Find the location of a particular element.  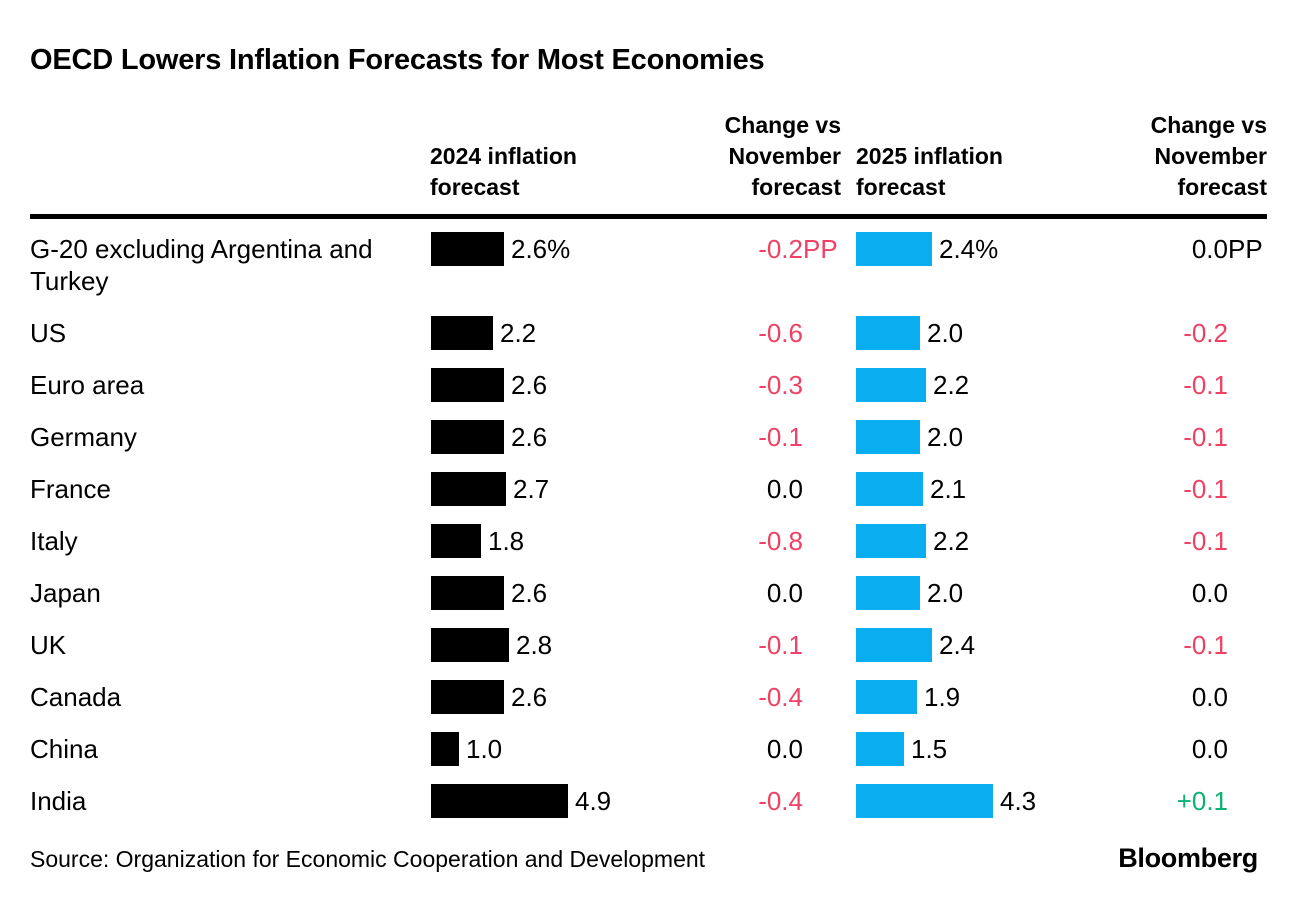

change-2024: -0.8 is located at coordinates (780, 541).